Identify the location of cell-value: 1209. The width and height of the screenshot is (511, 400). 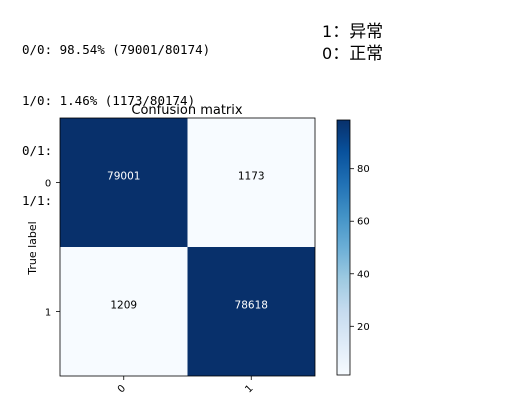
(123, 306).